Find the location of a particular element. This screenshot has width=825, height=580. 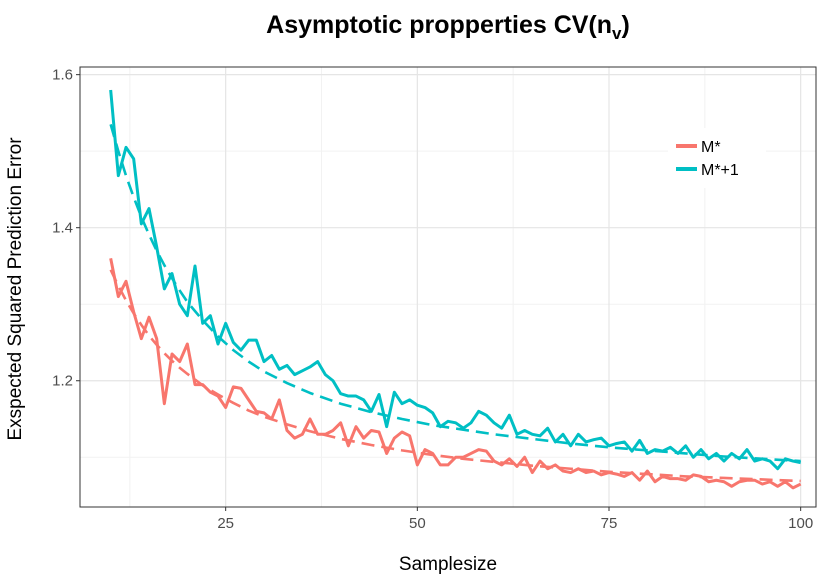

x-tick-label: 25 is located at coordinates (225, 523).